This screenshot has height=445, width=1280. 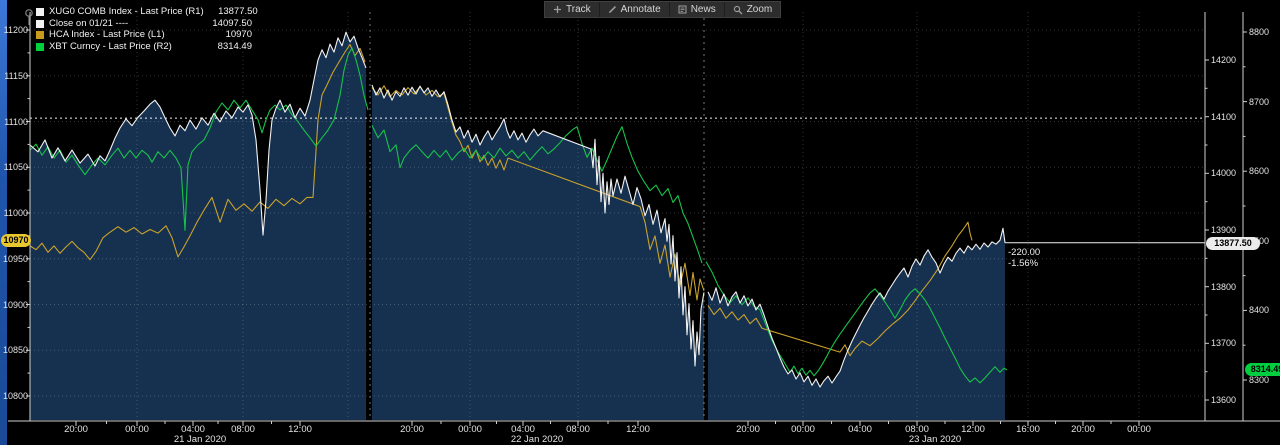 What do you see at coordinates (15, 350) in the screenshot?
I see `y-axis-label-l1: 10850` at bounding box center [15, 350].